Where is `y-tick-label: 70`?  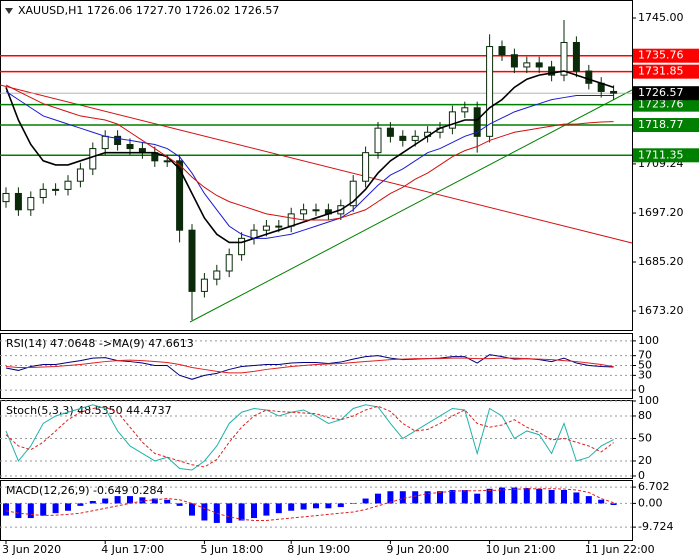
y-tick-label: 70 is located at coordinates (645, 355).